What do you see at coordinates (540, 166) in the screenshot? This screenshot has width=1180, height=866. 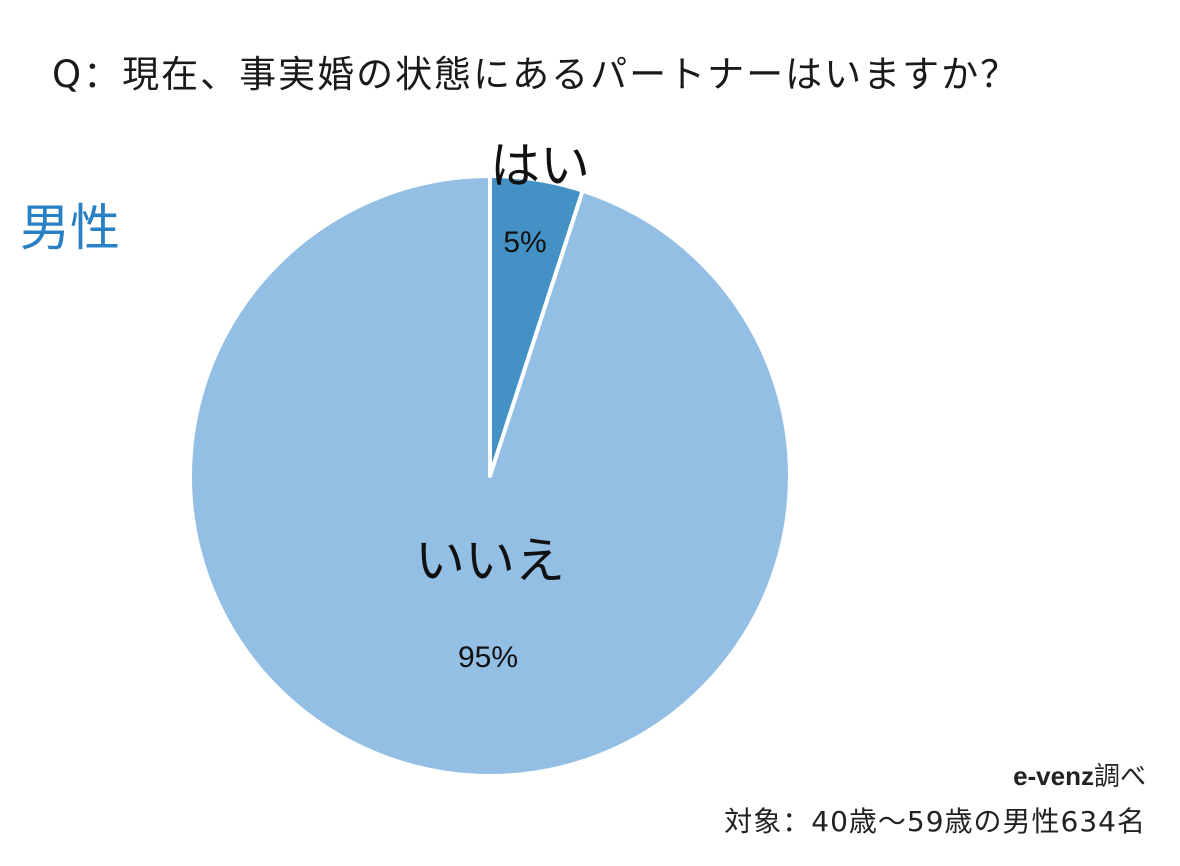 I see `pie-category-label-yes: はい` at bounding box center [540, 166].